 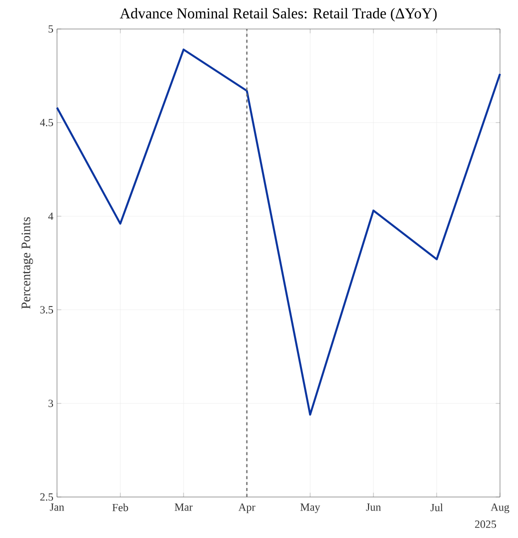 What do you see at coordinates (47, 497) in the screenshot?
I see `y-tick-label: 2.5` at bounding box center [47, 497].